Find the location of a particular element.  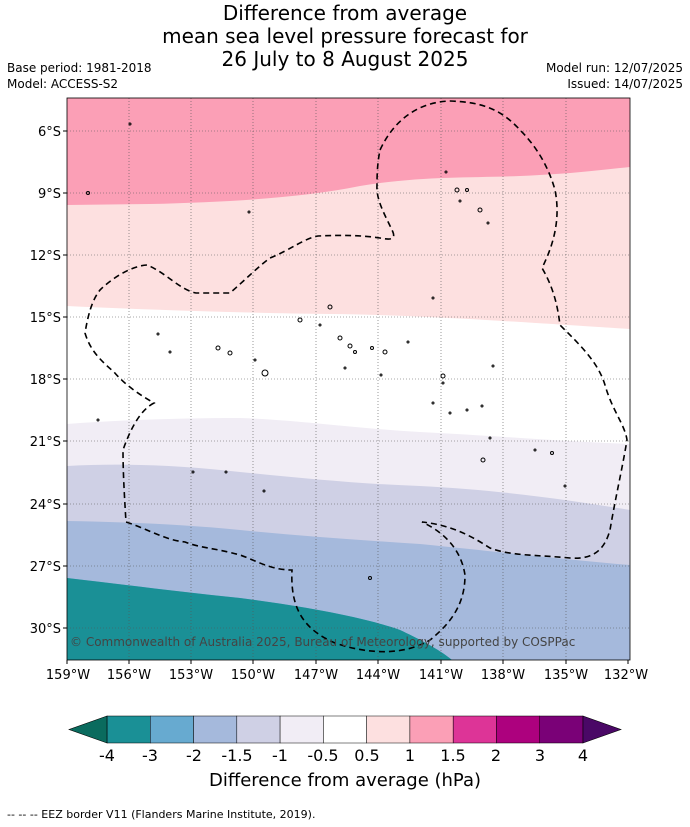

lon-tick-label: 147°W is located at coordinates (316, 675).